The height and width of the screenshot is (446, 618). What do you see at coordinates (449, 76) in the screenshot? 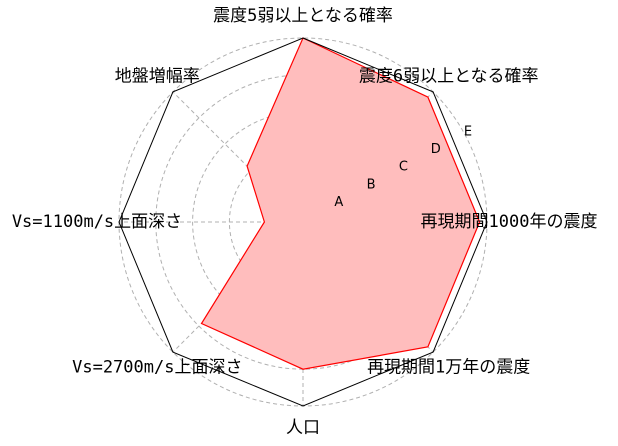
I see `axis-label-1: 震度6弱以上となる確率` at bounding box center [449, 76].